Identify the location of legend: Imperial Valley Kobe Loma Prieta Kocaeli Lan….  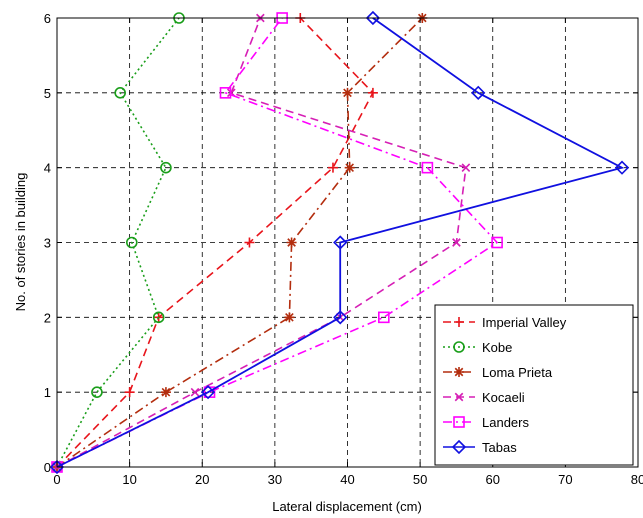
(534, 385).